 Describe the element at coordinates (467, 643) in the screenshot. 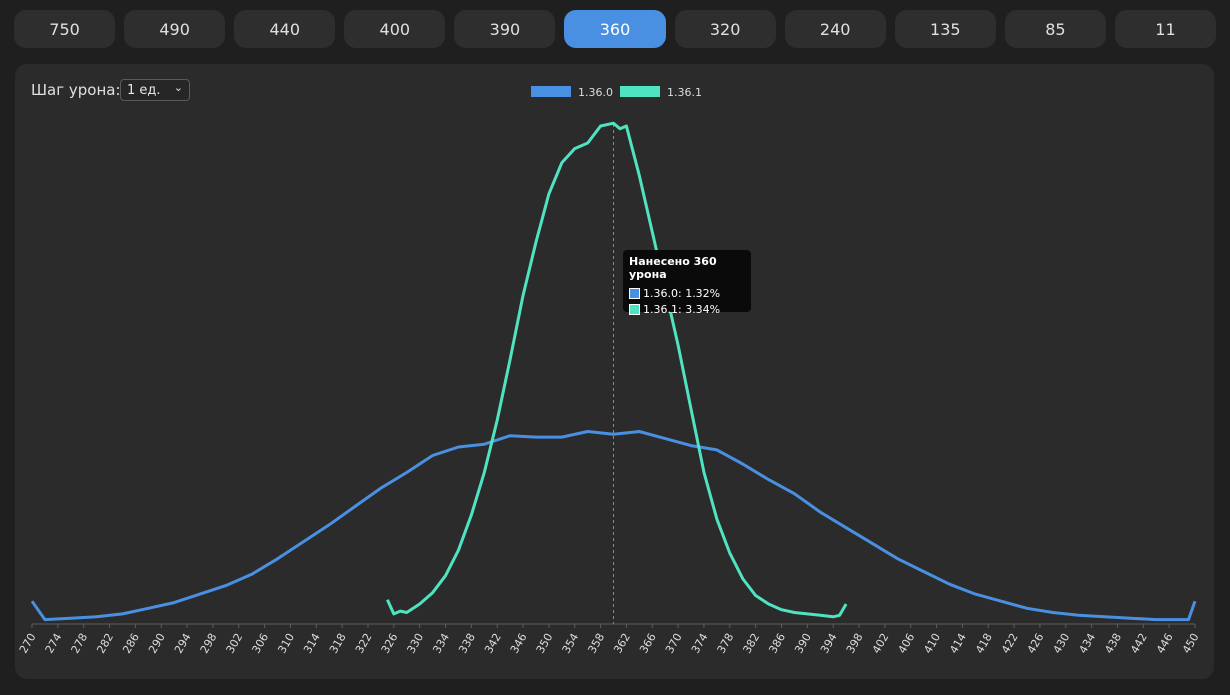

I see `x-tick-label: 338` at that location.